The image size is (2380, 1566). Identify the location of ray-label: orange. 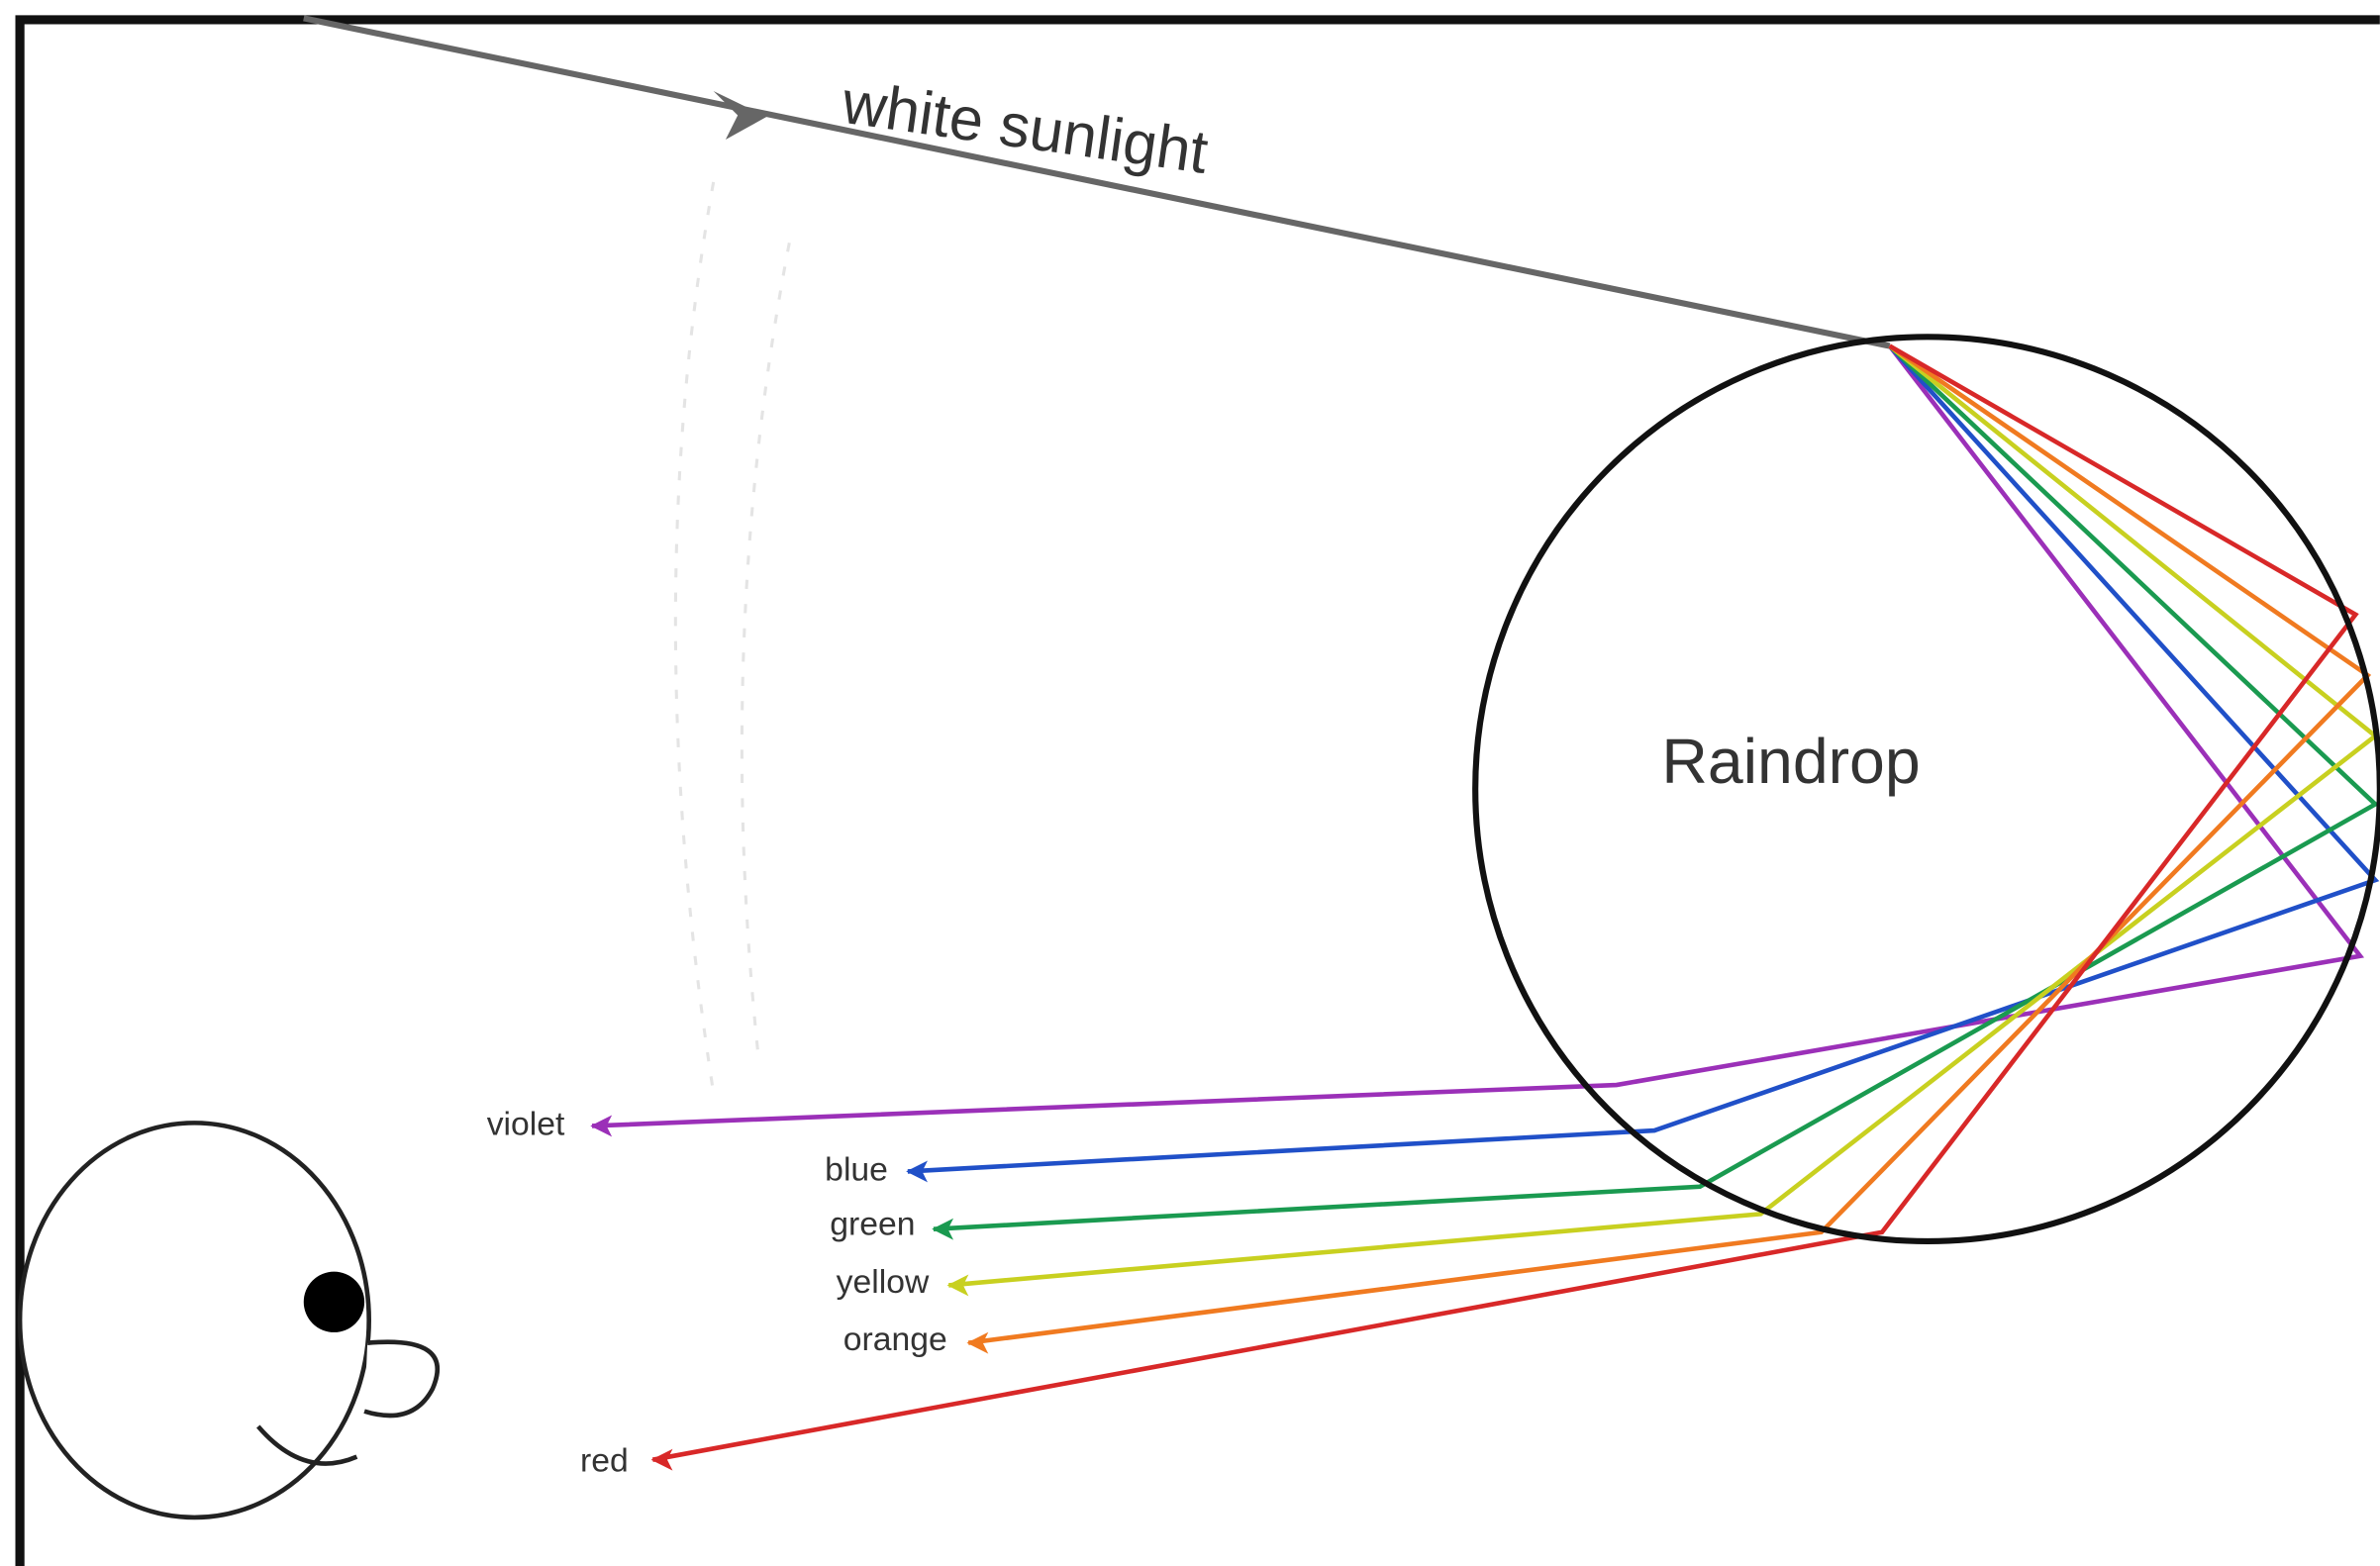
(895, 1339).